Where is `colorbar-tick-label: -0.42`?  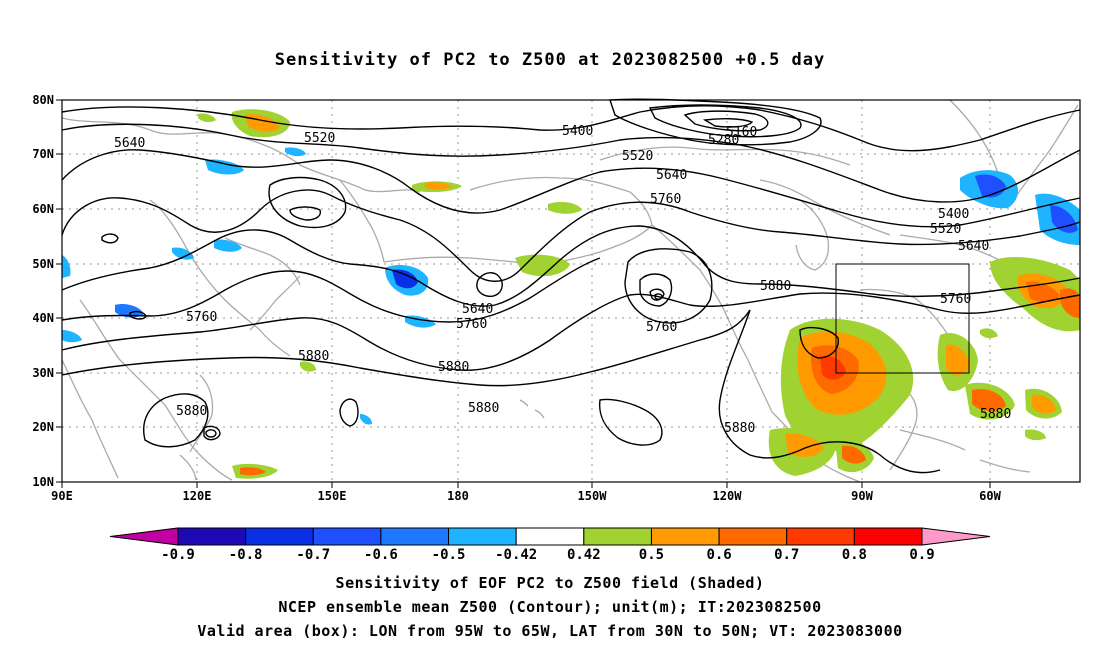
colorbar-tick-label: -0.42 is located at coordinates (516, 555).